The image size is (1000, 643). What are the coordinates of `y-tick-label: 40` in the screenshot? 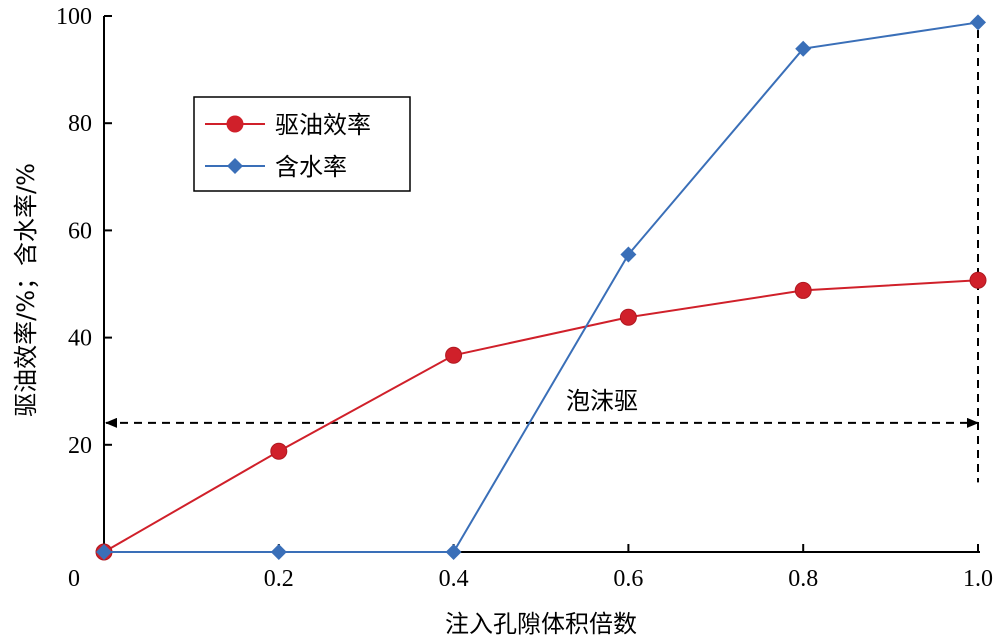 It's located at (80, 339).